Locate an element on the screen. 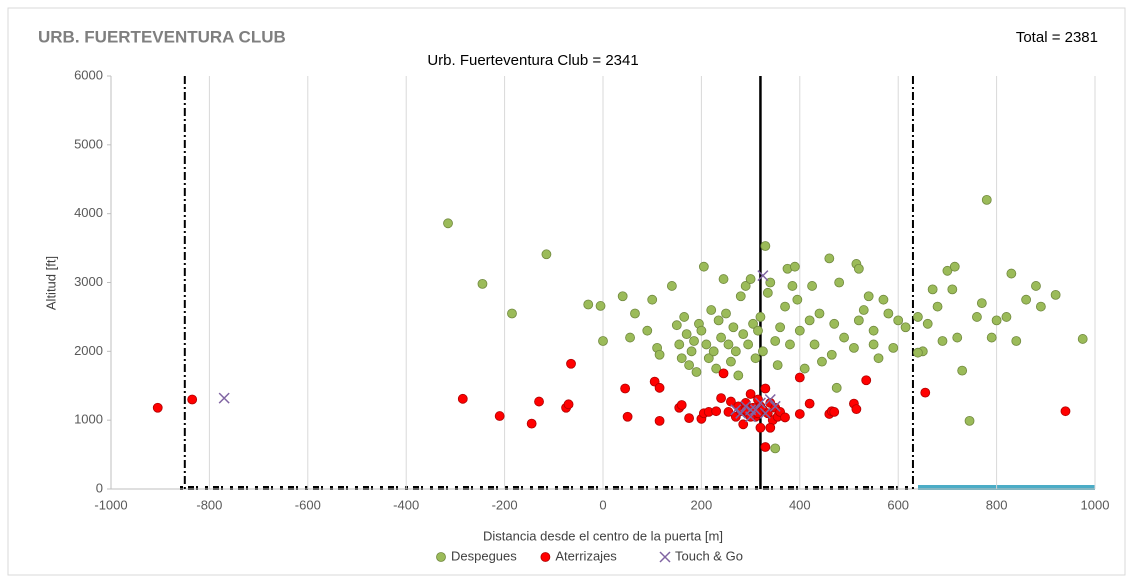 This screenshot has height=584, width=1134. sea is located at coordinates (1006, 487).